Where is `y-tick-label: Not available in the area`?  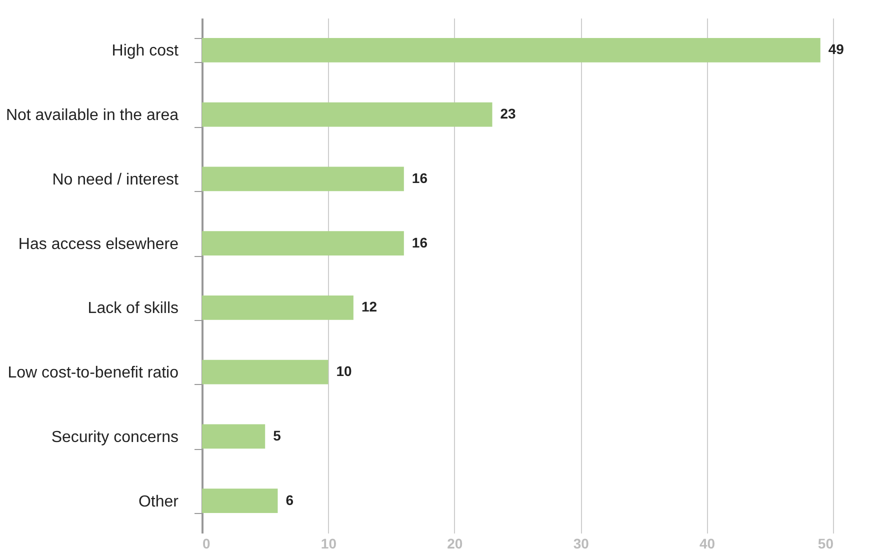
y-tick-label: Not available in the area is located at coordinates (92, 115).